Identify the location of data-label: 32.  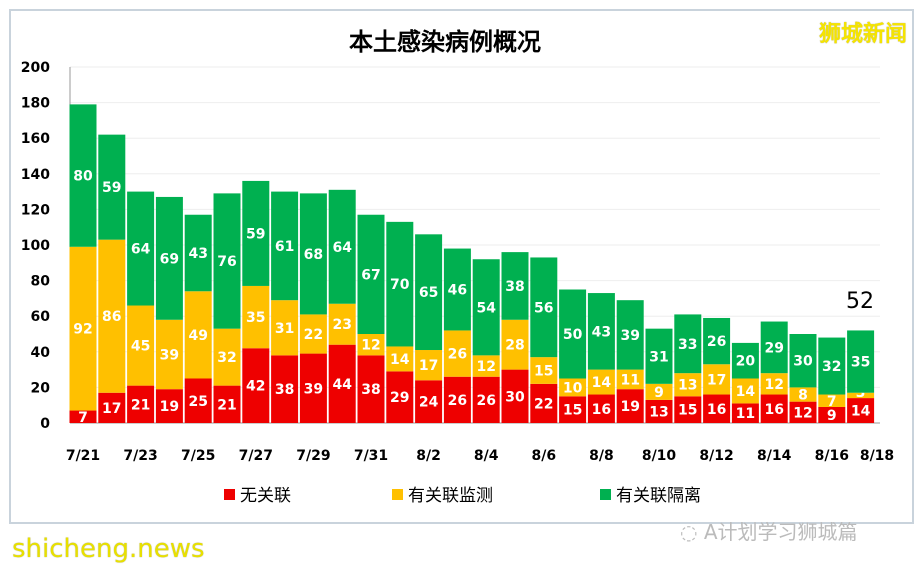
(831, 367).